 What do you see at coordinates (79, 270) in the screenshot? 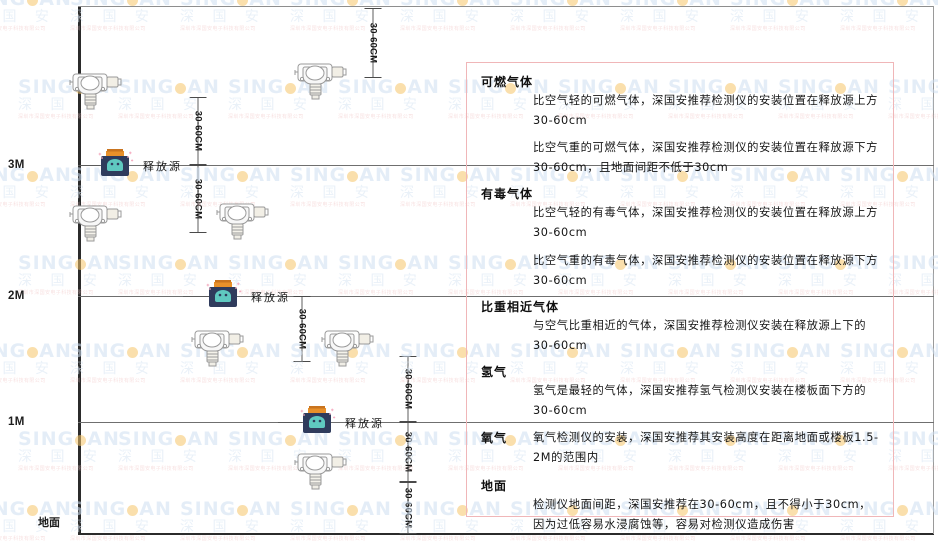
I see `vertical-axis` at bounding box center [79, 270].